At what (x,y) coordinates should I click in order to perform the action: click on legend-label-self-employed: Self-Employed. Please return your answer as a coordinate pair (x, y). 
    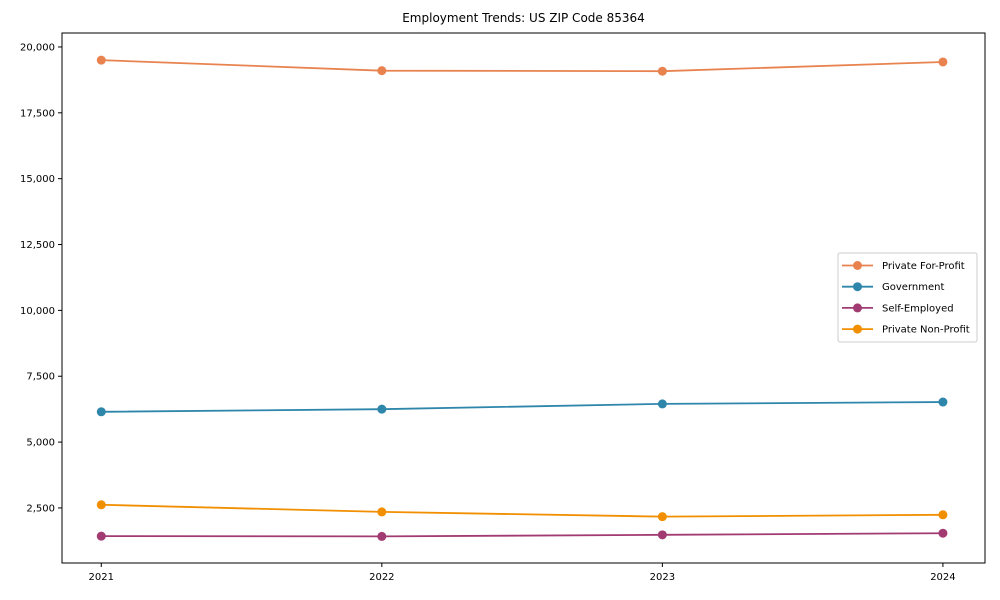
    Looking at the image, I should click on (918, 308).